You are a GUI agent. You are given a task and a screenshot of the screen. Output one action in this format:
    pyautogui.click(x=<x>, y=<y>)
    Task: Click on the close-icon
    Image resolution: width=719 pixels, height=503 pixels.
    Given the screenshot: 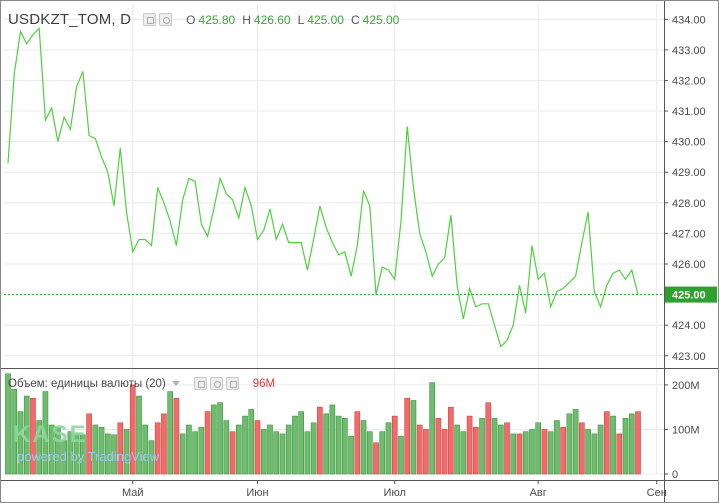 What is the action you would take?
    pyautogui.click(x=232, y=383)
    